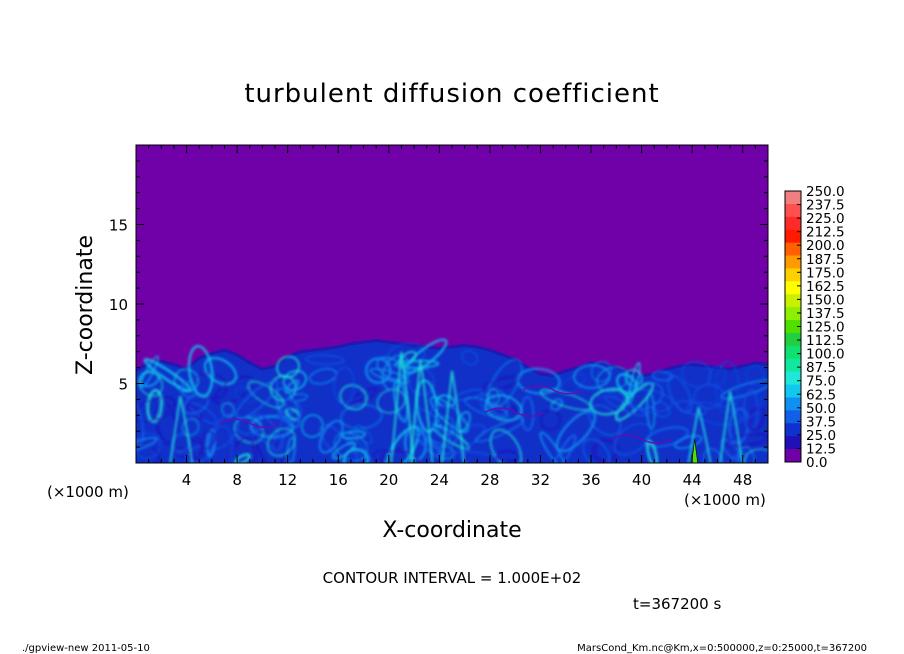  I want to click on x-tick-label: 4, so click(187, 480).